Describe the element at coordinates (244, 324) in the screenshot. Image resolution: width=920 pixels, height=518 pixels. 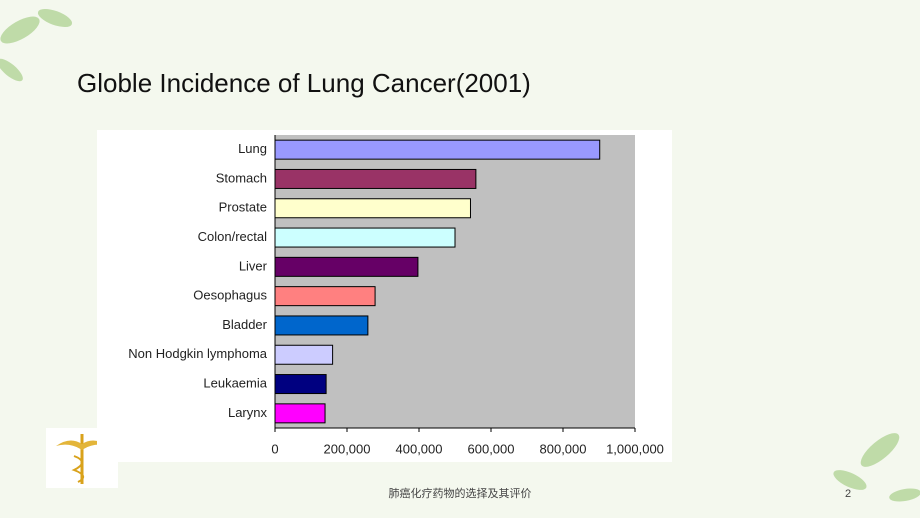
I see `y-tick-label: Bladder` at that location.